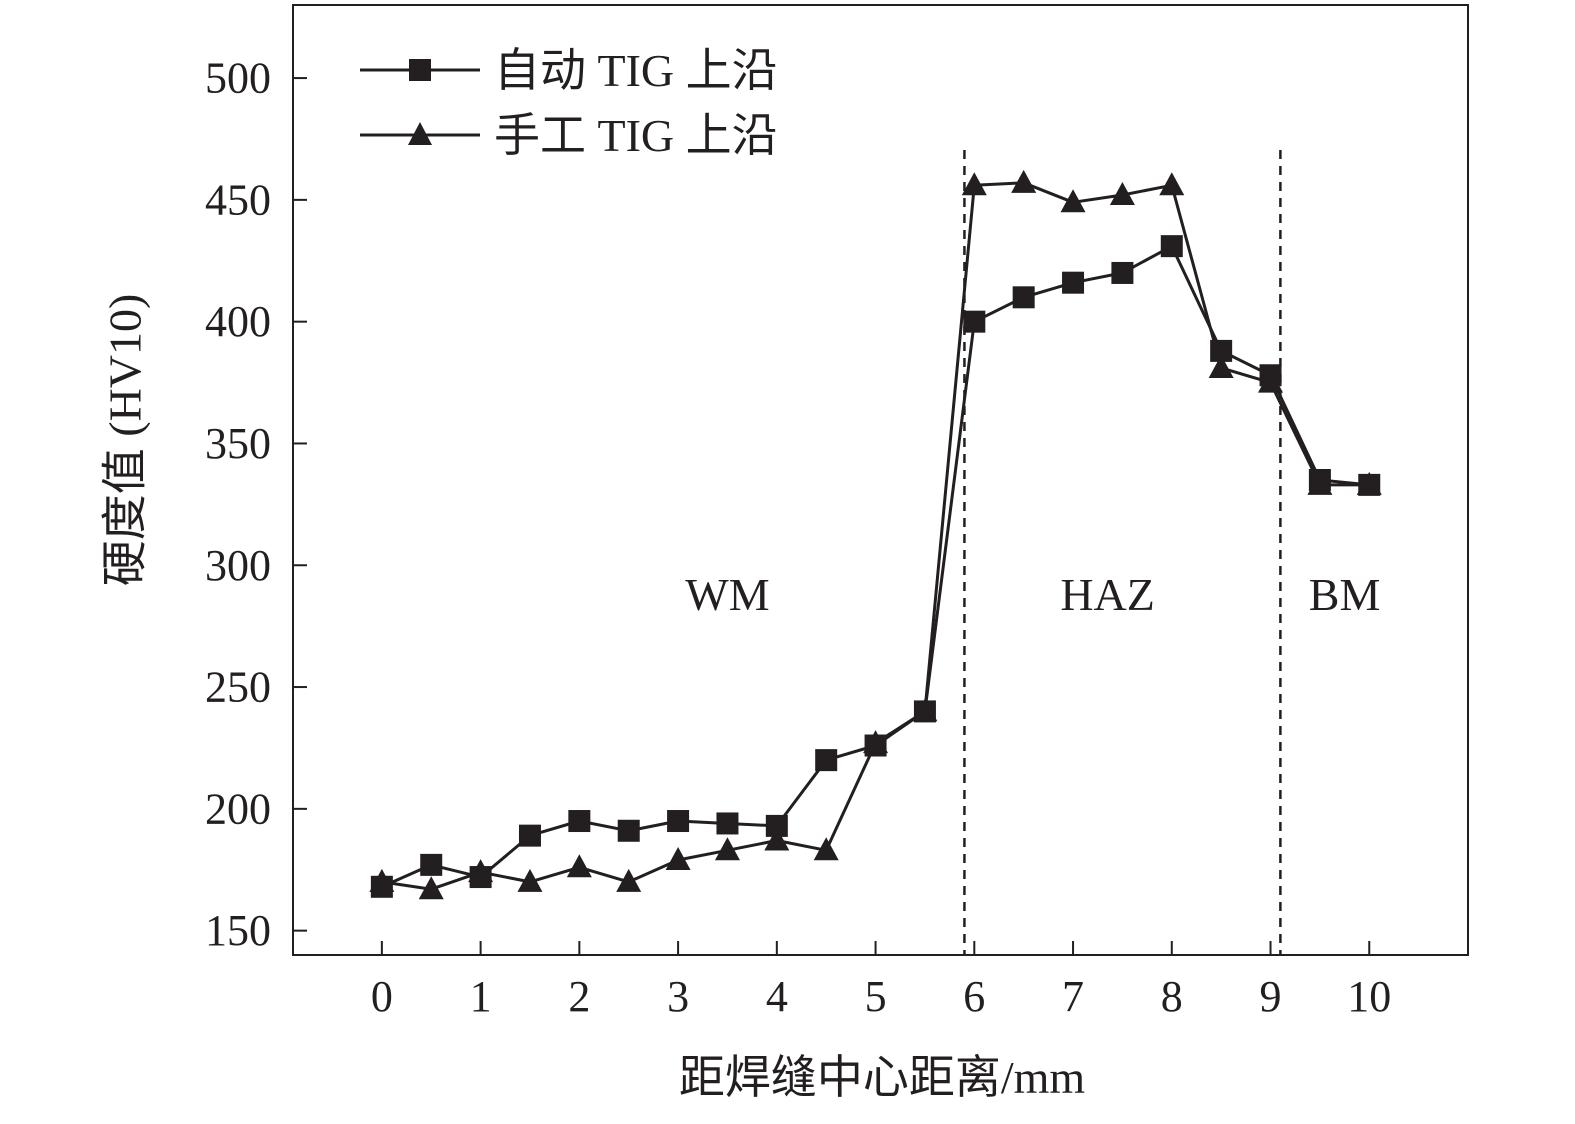 The height and width of the screenshot is (1124, 1575). Describe the element at coordinates (678, 996) in the screenshot. I see `x-tick-label: 3` at that location.